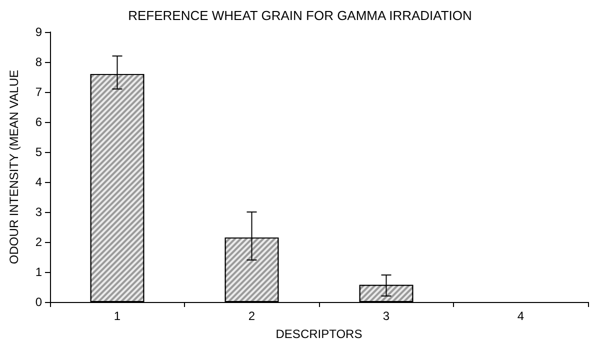 This screenshot has width=600, height=348. What do you see at coordinates (38, 32) in the screenshot?
I see `y-tick-label: 9` at bounding box center [38, 32].